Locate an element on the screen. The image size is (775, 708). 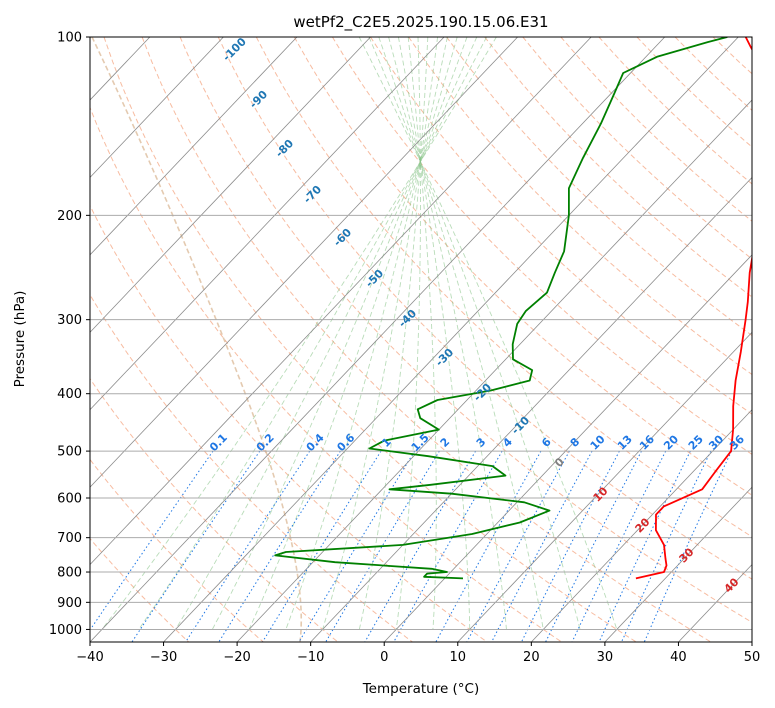
y-tick-label: 100 is located at coordinates (69, 38).